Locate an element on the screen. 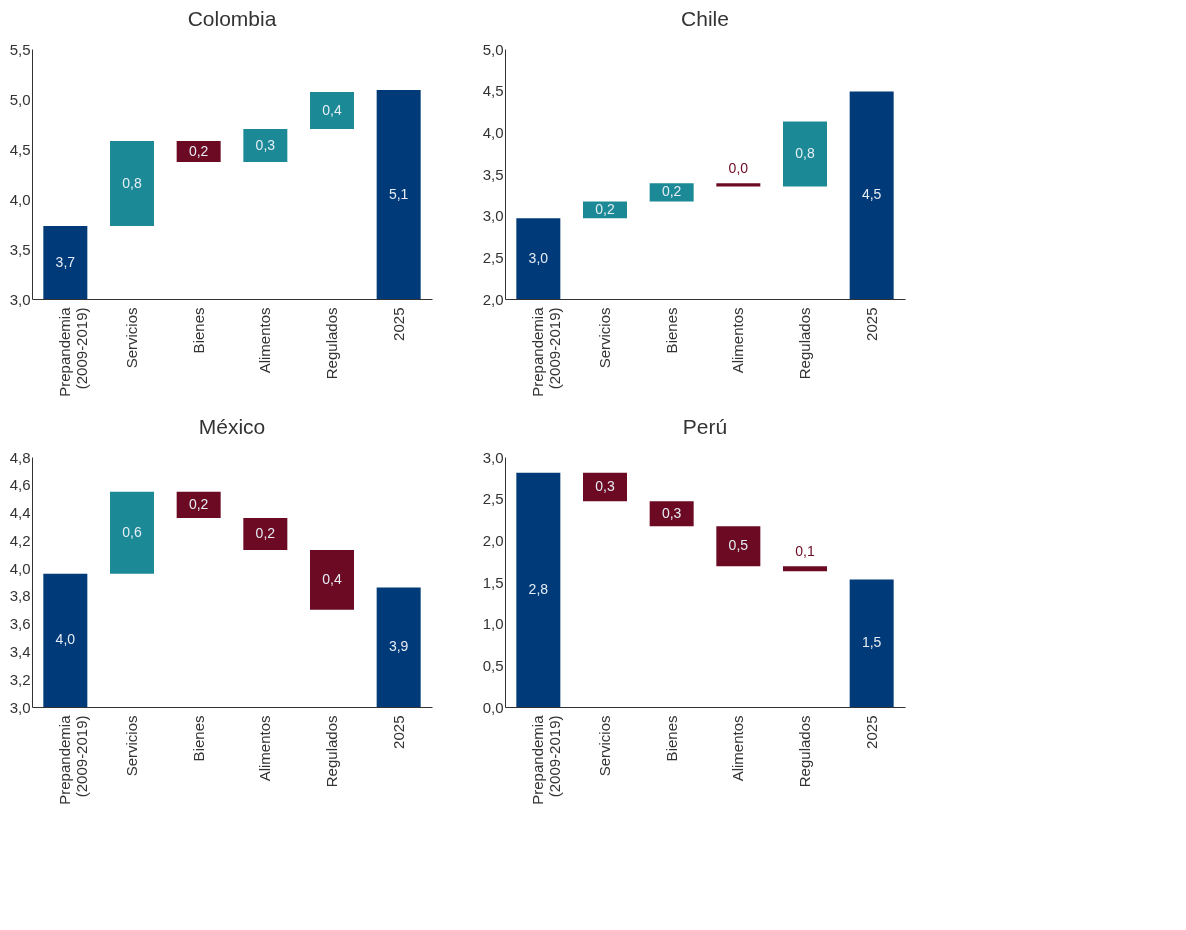  y-tick-label: 1,5 is located at coordinates (493, 582).